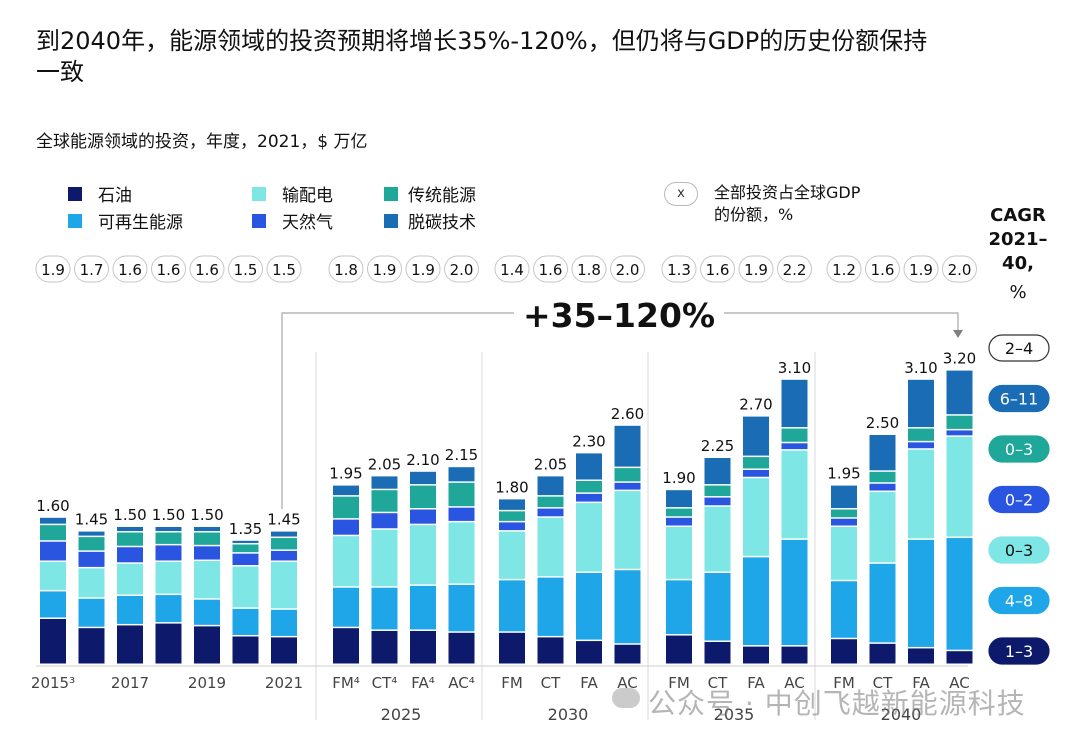  What do you see at coordinates (1018, 239) in the screenshot?
I see `cagr-heading-line2: 2021–` at bounding box center [1018, 239].